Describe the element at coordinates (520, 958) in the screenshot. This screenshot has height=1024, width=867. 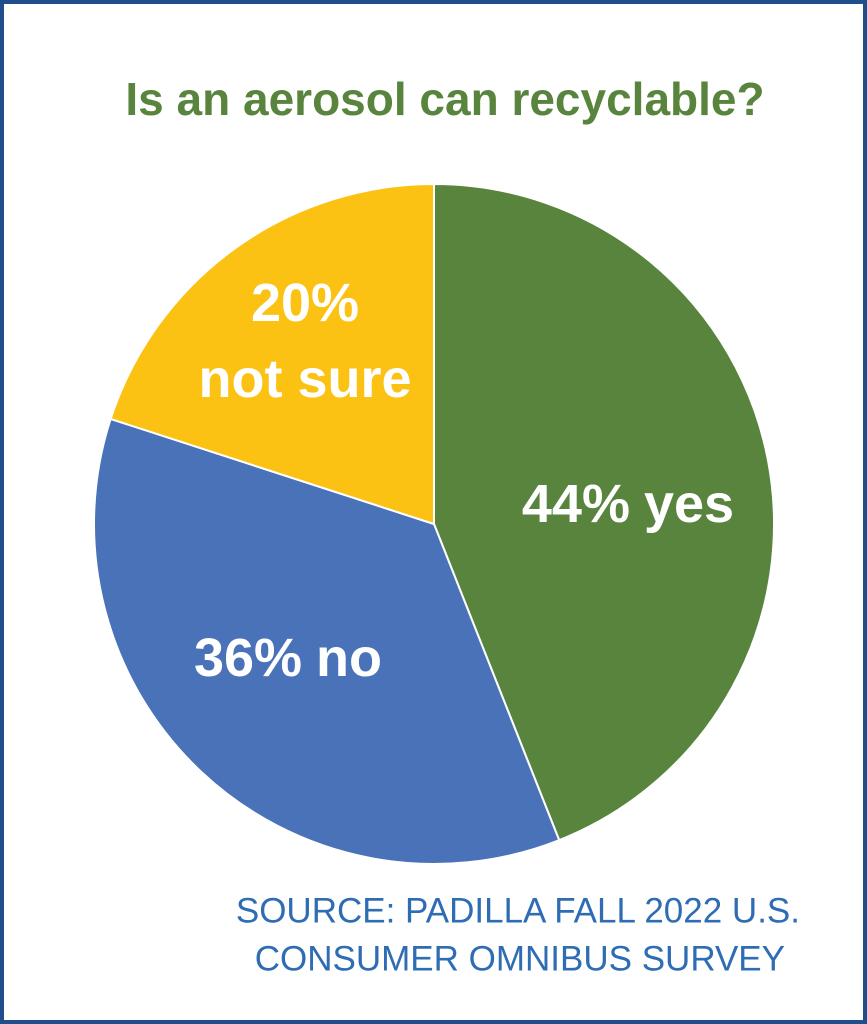
I see `source-line: CONSUMER OMNIBUS SURVEY` at that location.